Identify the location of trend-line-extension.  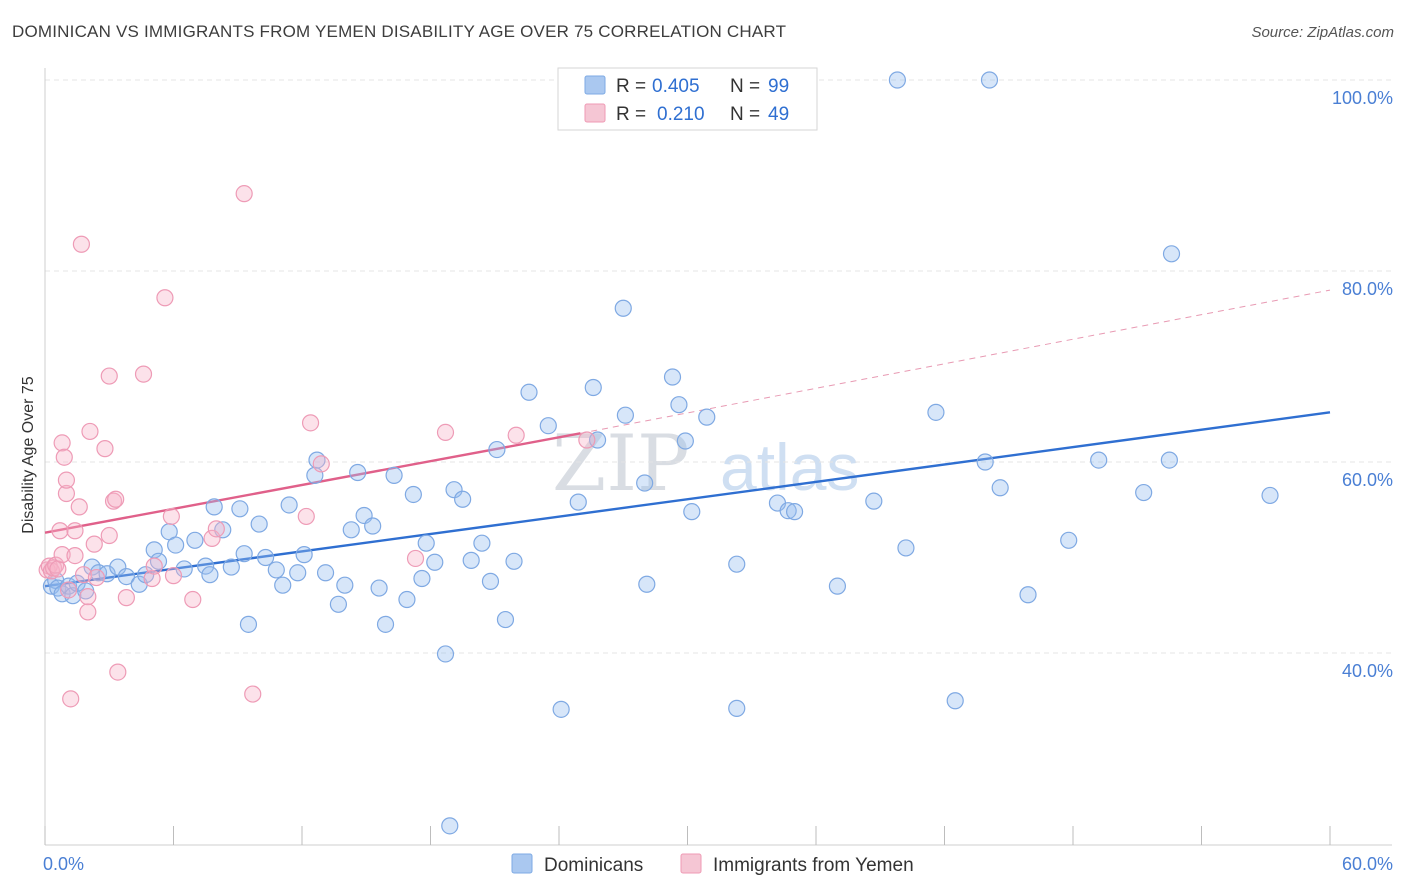
(955, 361).